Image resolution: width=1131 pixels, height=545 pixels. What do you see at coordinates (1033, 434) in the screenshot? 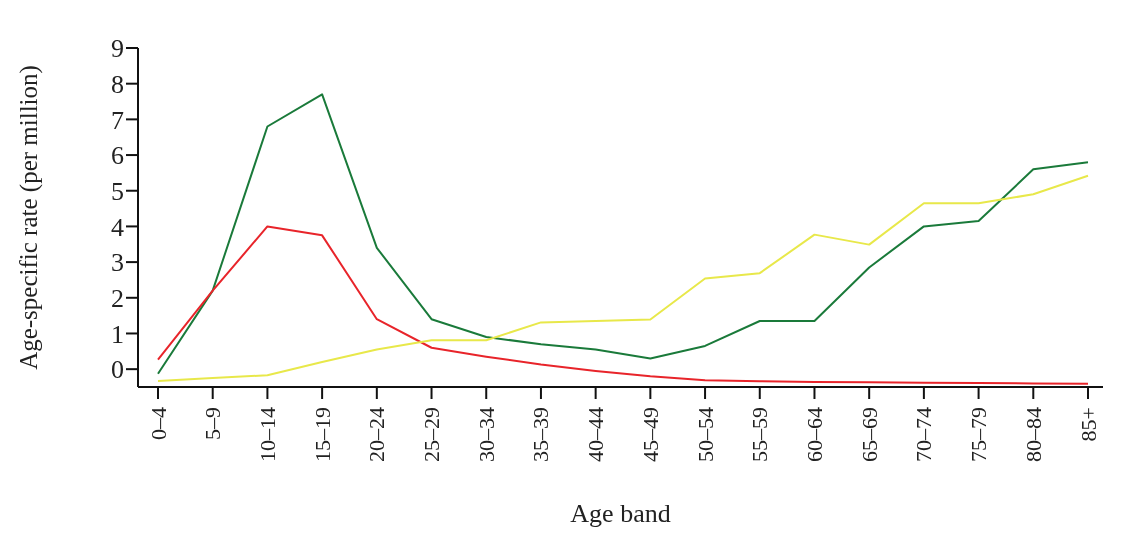
I see `x-tick-label: 80–84` at bounding box center [1033, 434].